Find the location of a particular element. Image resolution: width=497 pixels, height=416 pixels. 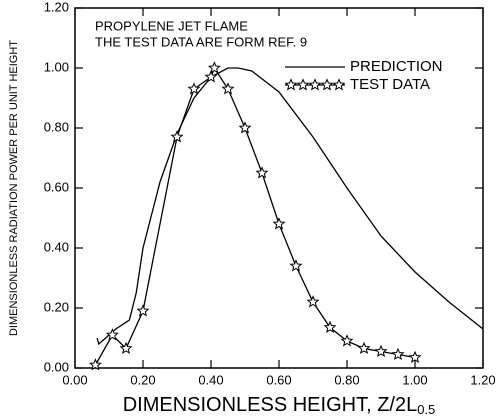

y-tick-label: 0.40 is located at coordinates (56, 246).